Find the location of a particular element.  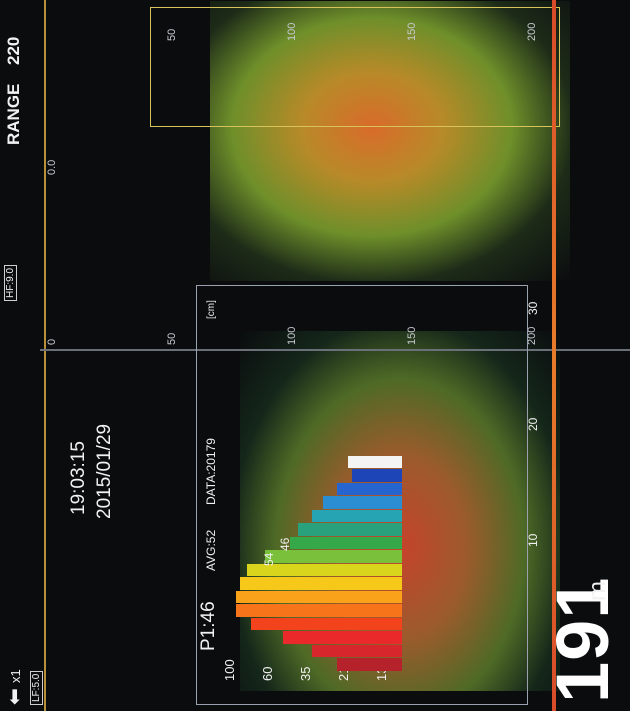

hist-xtick-30: 30 is located at coordinates (533, 308).